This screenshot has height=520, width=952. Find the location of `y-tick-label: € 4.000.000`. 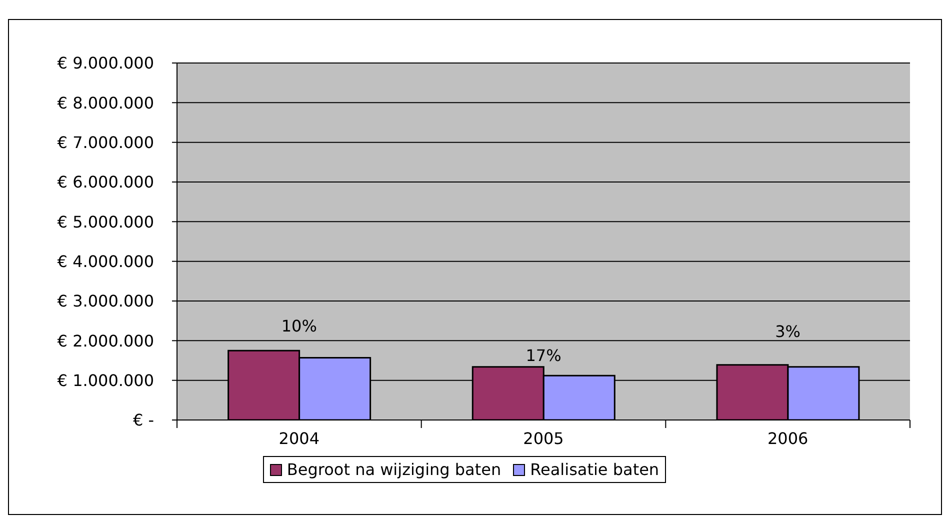

y-tick-label: € 4.000.000 is located at coordinates (105, 262).